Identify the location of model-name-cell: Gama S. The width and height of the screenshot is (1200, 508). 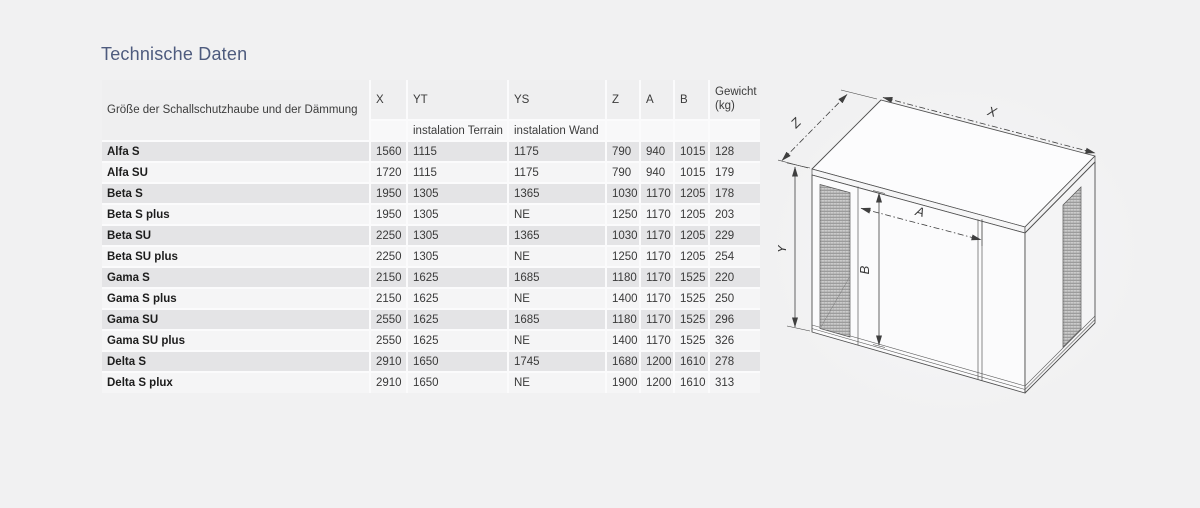
(236, 277).